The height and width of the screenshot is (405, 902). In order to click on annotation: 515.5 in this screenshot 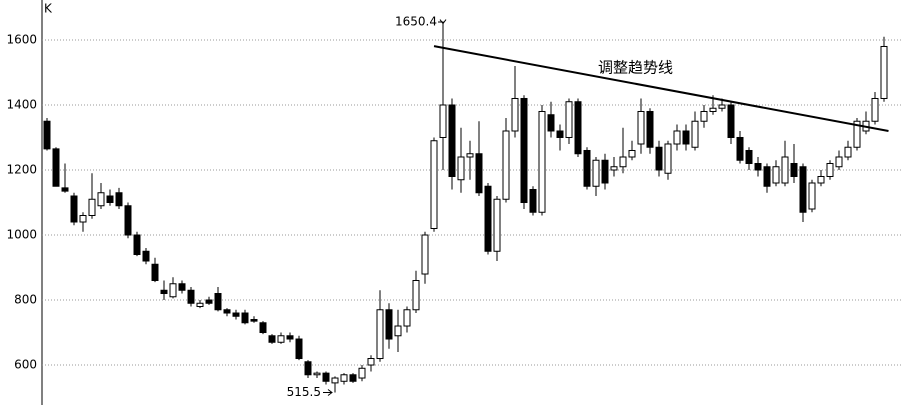, I will do `click(304, 392)`.